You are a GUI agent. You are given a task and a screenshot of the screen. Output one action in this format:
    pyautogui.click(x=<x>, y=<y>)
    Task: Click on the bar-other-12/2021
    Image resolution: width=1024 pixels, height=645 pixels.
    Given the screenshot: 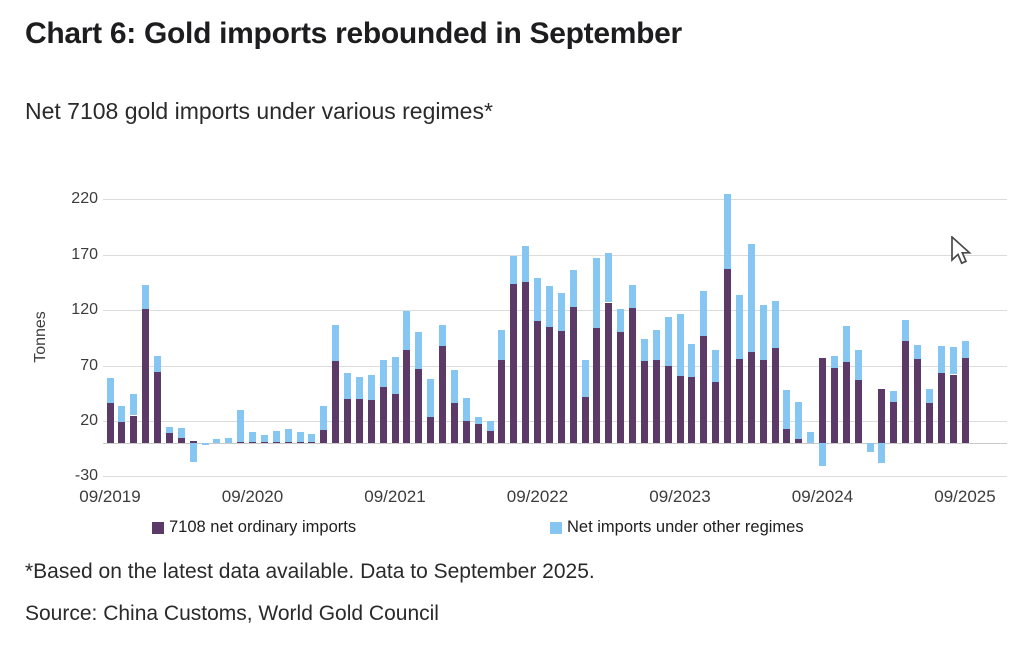 What is the action you would take?
    pyautogui.click(x=431, y=397)
    